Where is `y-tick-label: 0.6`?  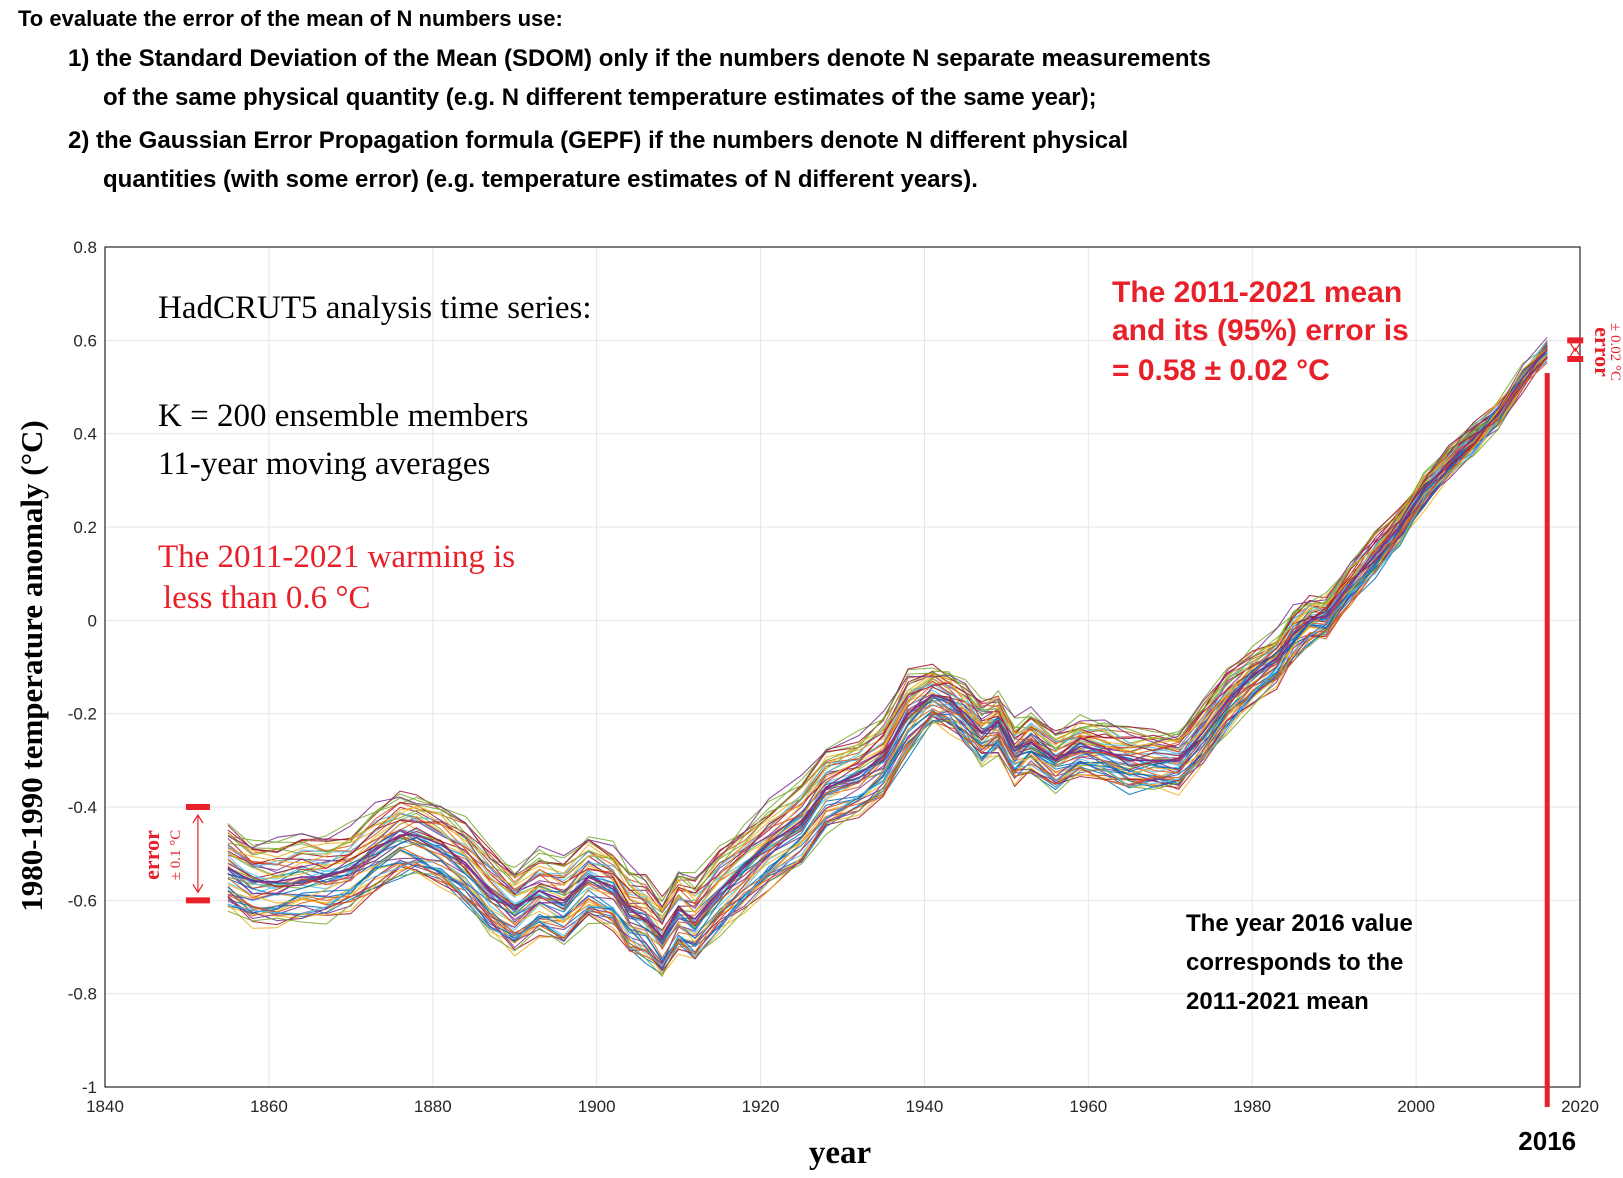
y-tick-label: 0.6 is located at coordinates (85, 340).